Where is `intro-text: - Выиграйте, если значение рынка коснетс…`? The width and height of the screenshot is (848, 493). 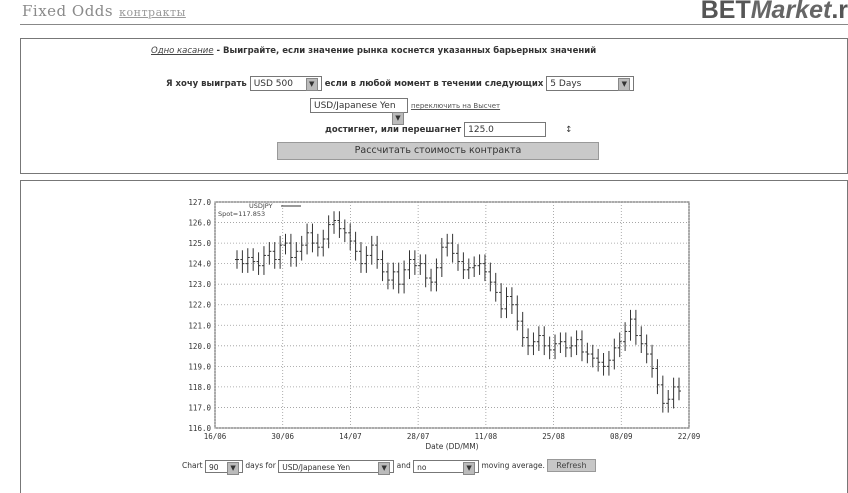
intro-text: - Выиграйте, если значение рынка коснетс… is located at coordinates (405, 51).